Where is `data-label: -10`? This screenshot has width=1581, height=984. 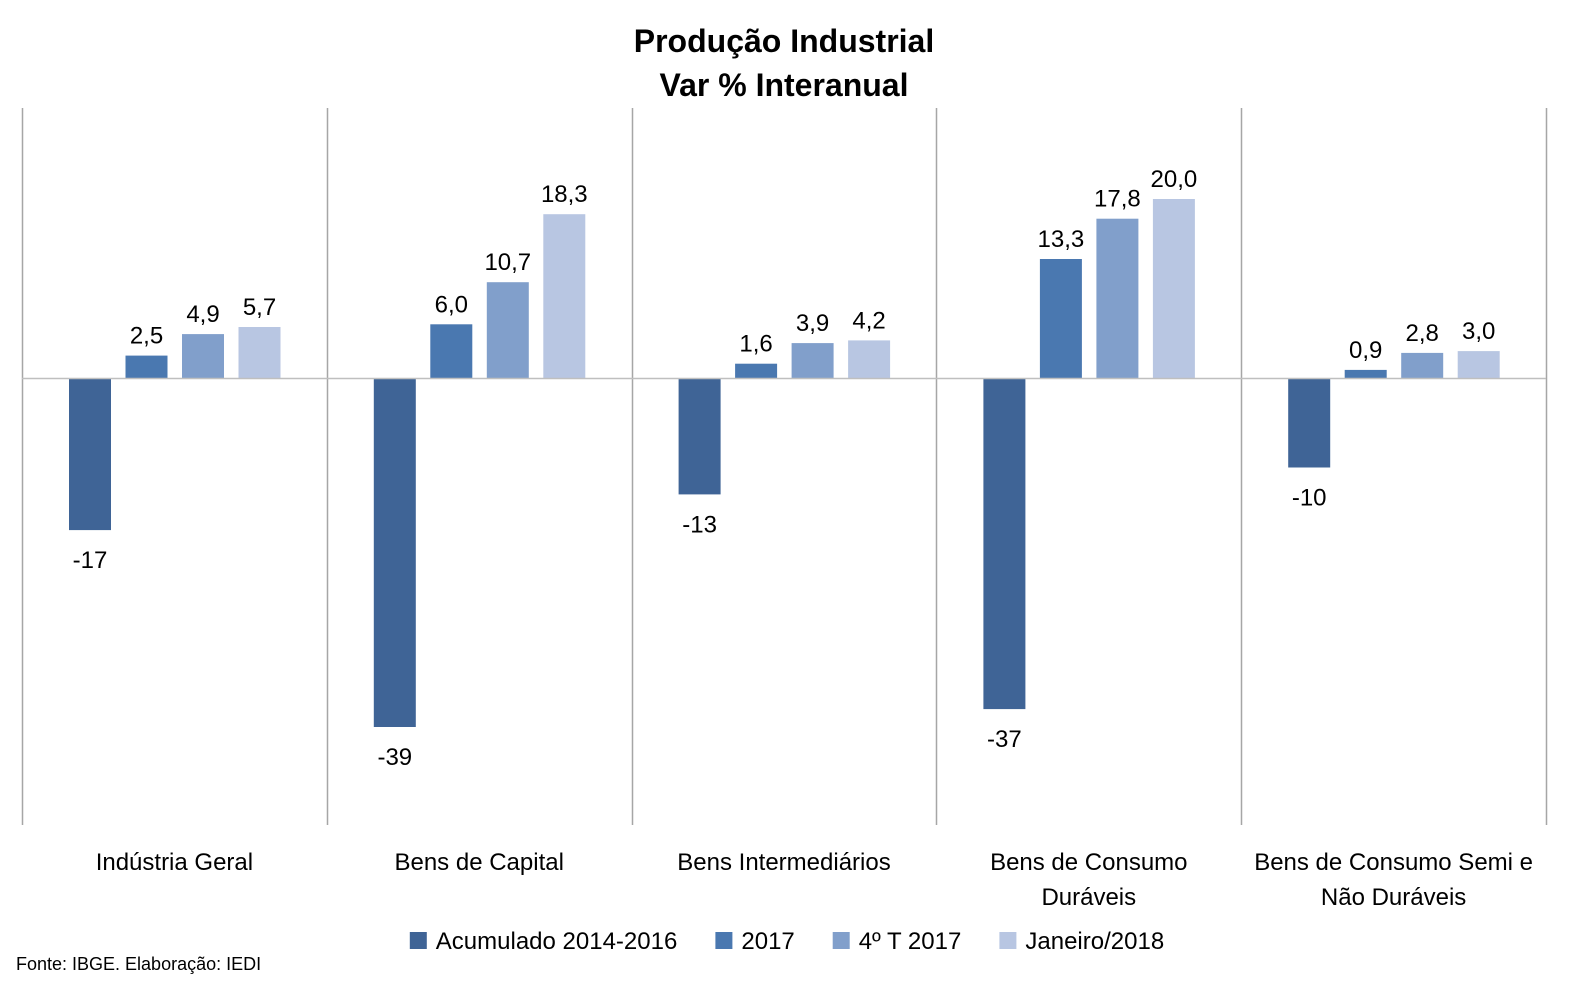 data-label: -10 is located at coordinates (1309, 498).